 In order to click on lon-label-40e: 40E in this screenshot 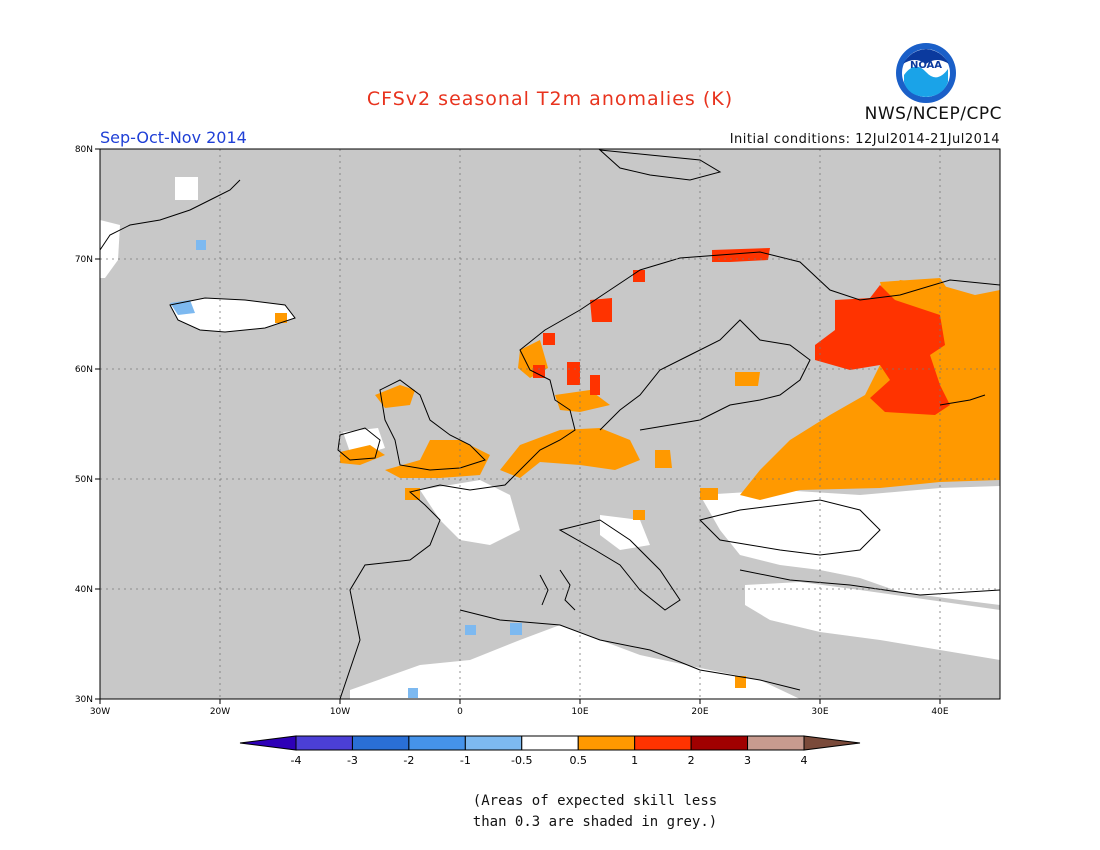, I will do `click(939, 712)`.